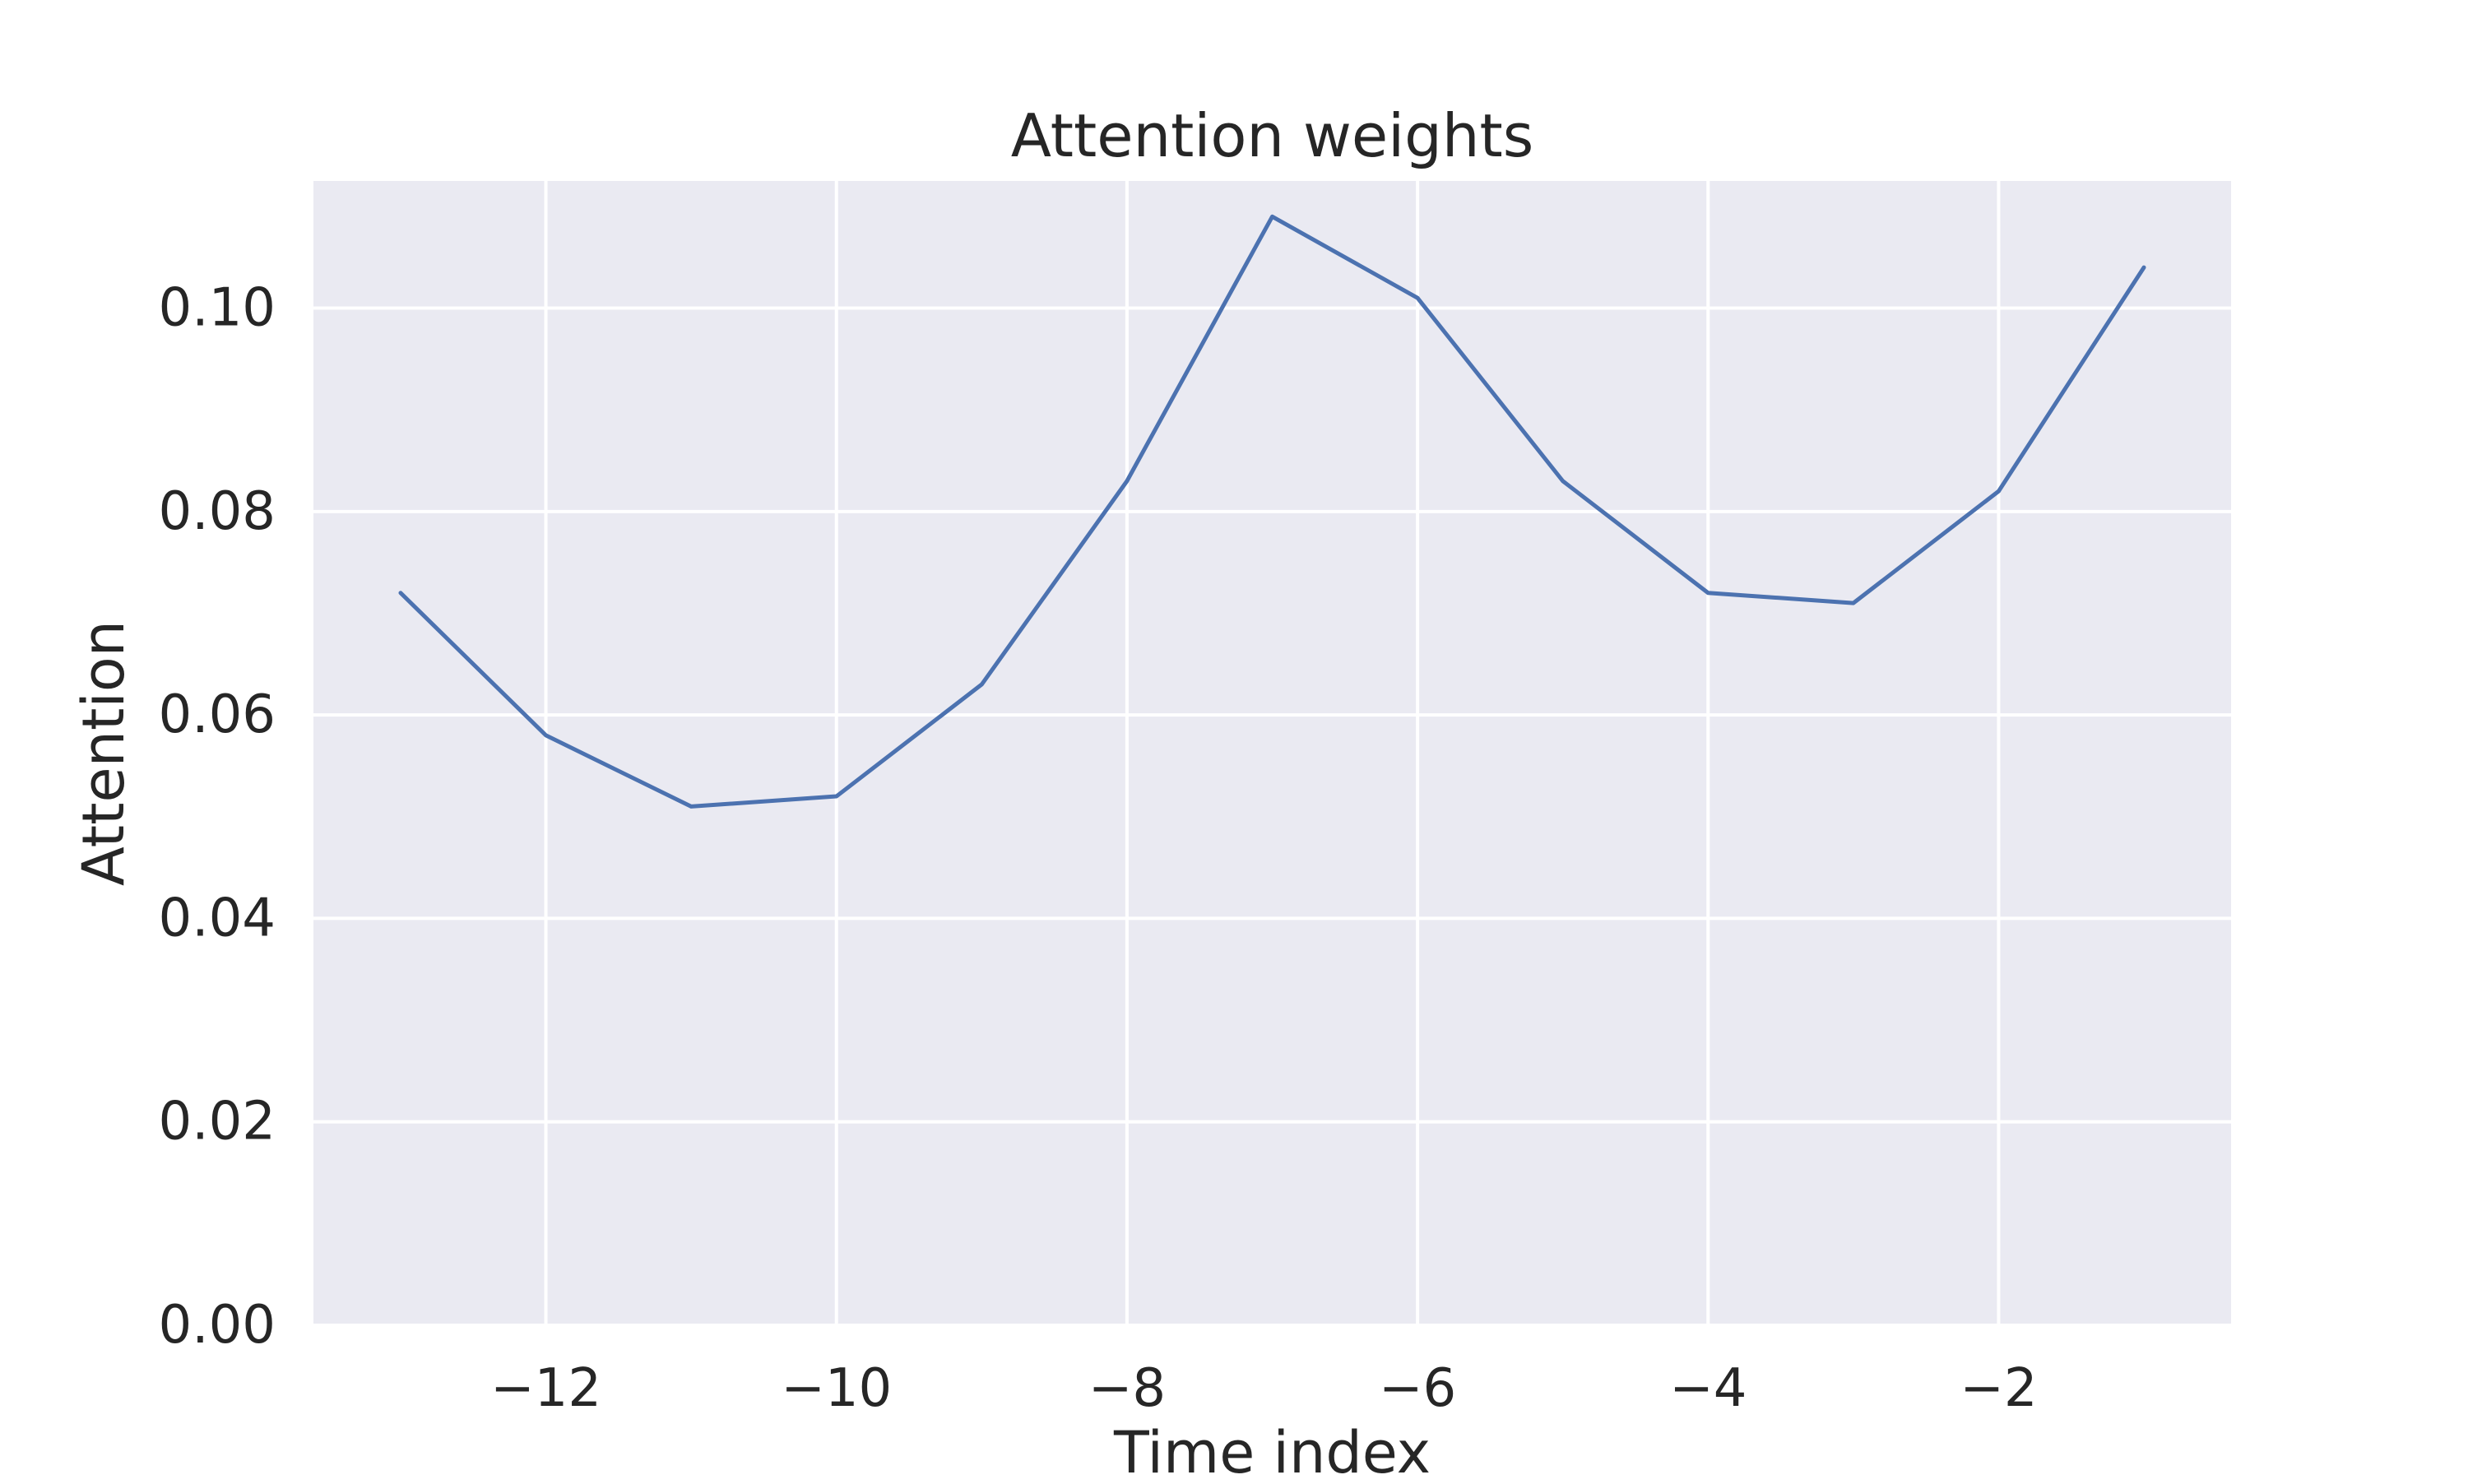 This screenshot has width=2468, height=1484. I want to click on y-tick-labels: 0.00 0.02 0.04 0.06 0.08 0.10, so click(218, 817).